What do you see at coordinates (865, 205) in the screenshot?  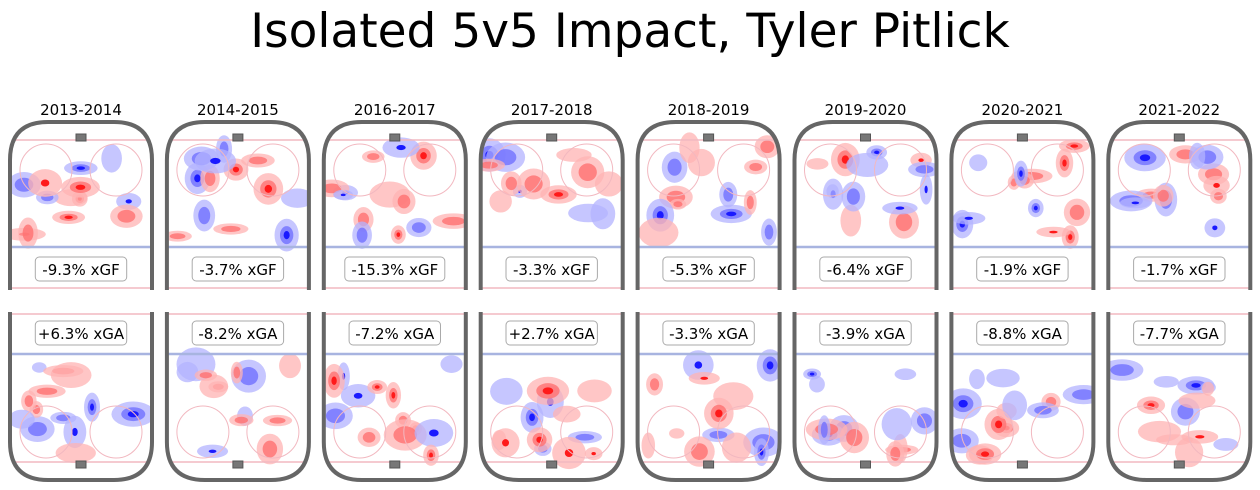 I see `offense-rink: -6.4% xGF` at bounding box center [865, 205].